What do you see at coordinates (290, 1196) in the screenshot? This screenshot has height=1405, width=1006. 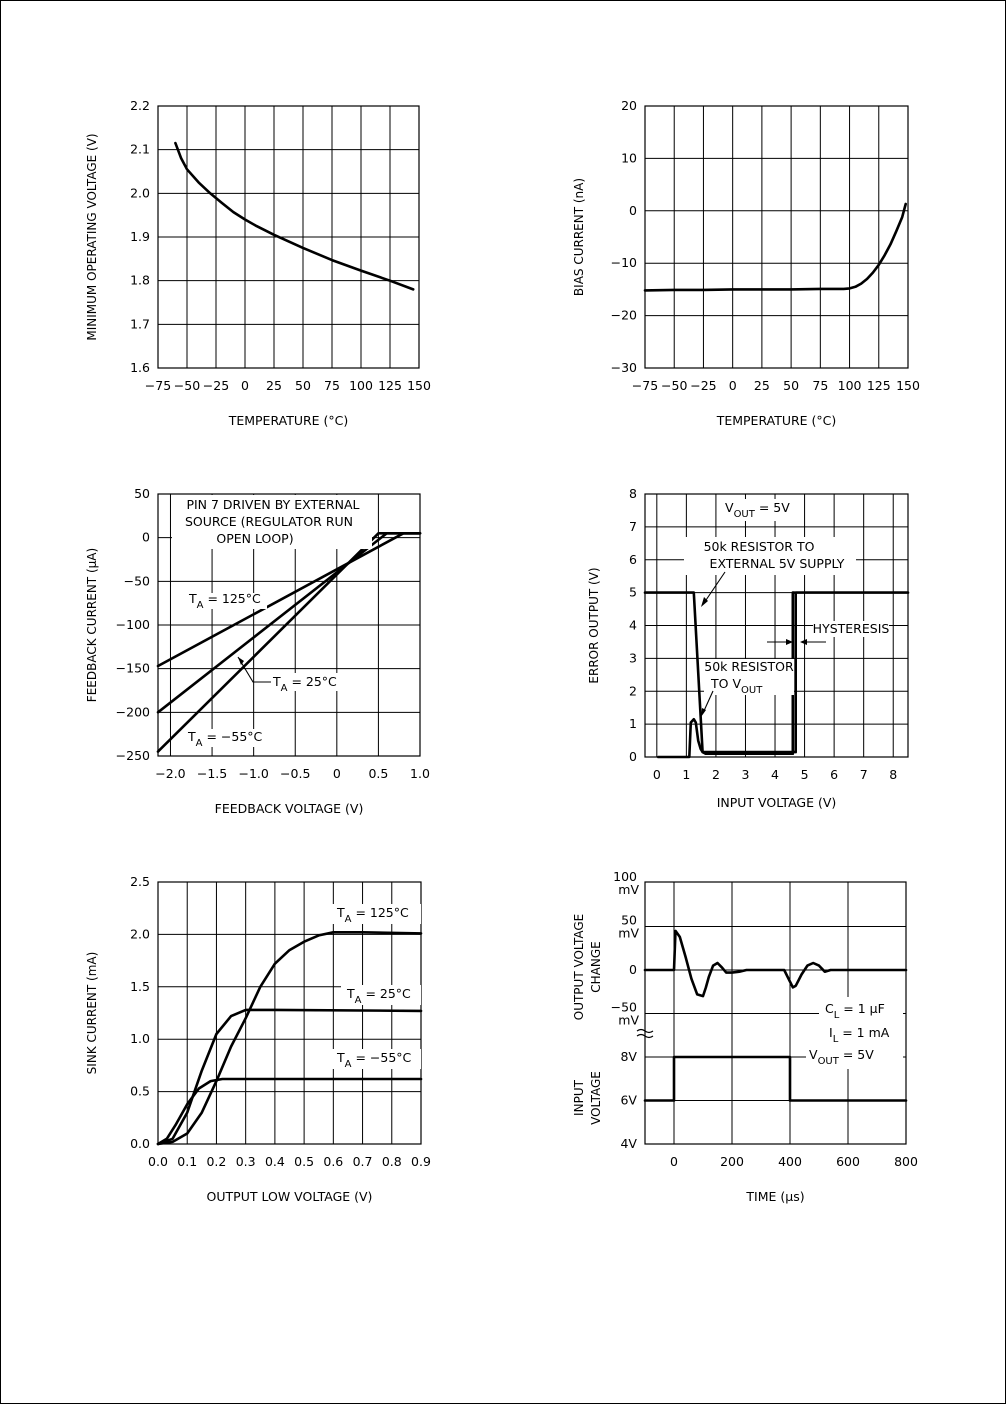 I see `x-axis-label: OUTPUT LOW VOLTAGE (V)` at bounding box center [290, 1196].